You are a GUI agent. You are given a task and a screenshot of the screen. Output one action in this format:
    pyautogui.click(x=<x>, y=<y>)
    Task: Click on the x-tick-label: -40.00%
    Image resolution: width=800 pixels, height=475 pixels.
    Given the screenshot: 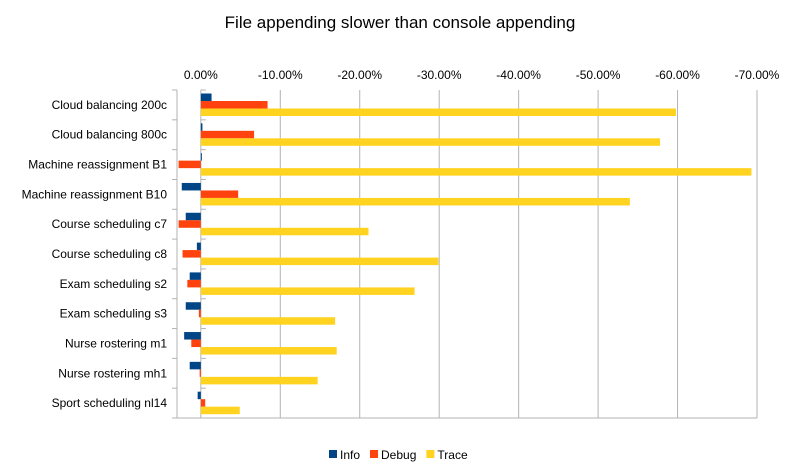 What is the action you would take?
    pyautogui.click(x=518, y=75)
    